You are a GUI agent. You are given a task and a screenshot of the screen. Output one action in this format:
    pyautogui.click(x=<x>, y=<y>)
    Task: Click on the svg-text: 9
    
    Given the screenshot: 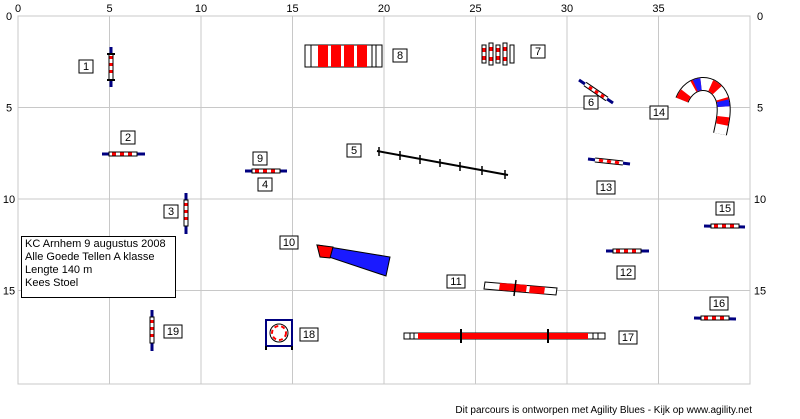 What is the action you would take?
    pyautogui.click(x=260, y=159)
    